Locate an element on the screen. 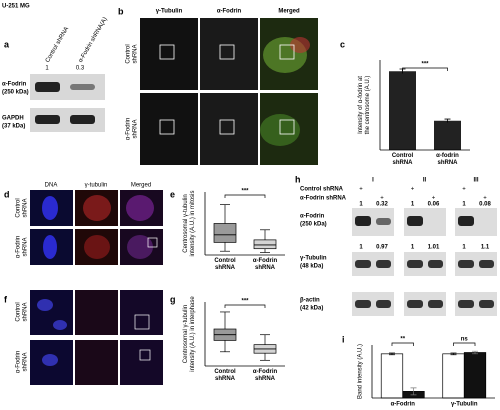 Image resolution: width=500 pixels, height=410 pixels. column-label: γ-tubulin is located at coordinates (96, 186).